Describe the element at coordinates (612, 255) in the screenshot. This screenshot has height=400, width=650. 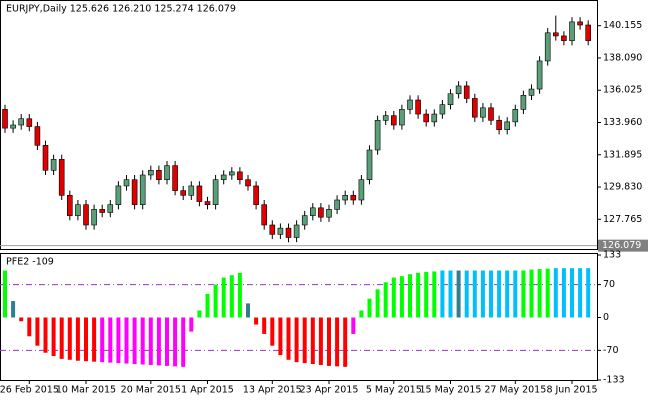
I see `y-tick-label: 133` at that location.